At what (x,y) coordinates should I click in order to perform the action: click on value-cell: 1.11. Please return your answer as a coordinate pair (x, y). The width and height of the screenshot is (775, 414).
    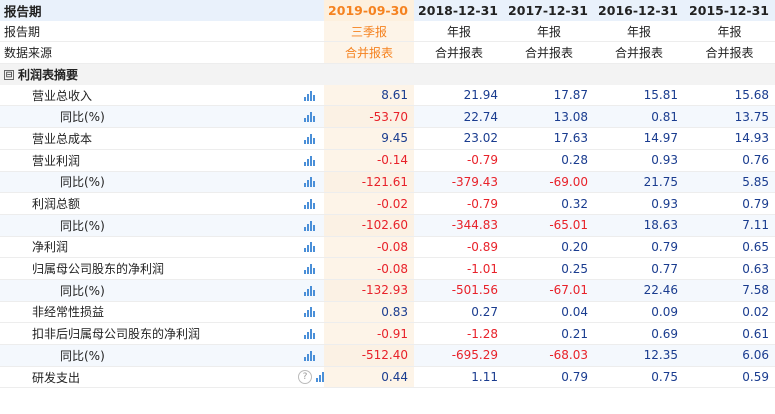
    Looking at the image, I should click on (459, 377).